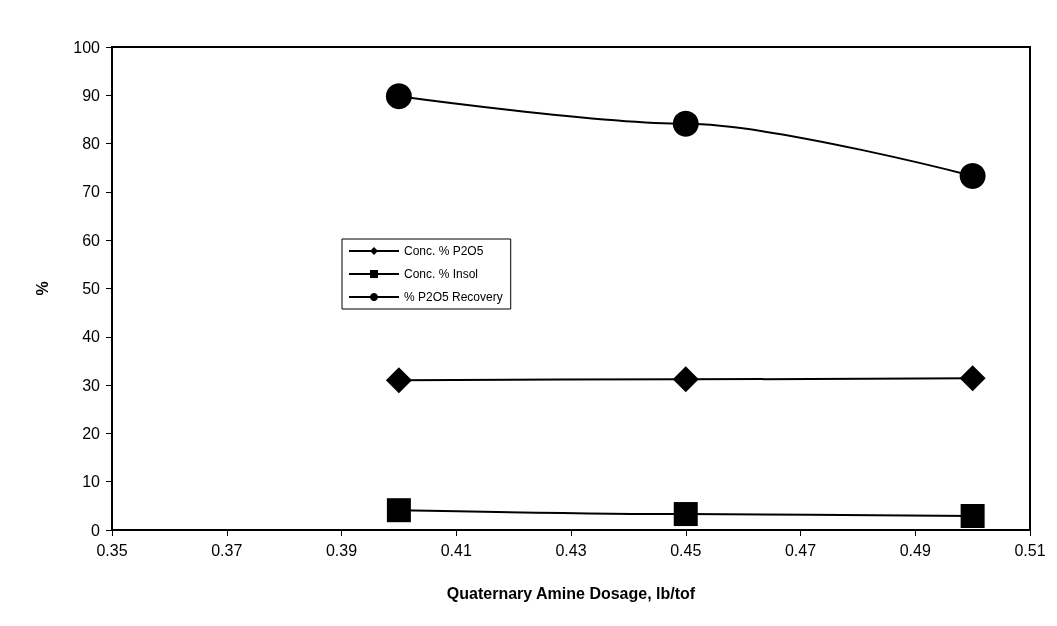 Image resolution: width=1057 pixels, height=626 pixels. I want to click on legend-label: Conc. % Insol, so click(441, 274).